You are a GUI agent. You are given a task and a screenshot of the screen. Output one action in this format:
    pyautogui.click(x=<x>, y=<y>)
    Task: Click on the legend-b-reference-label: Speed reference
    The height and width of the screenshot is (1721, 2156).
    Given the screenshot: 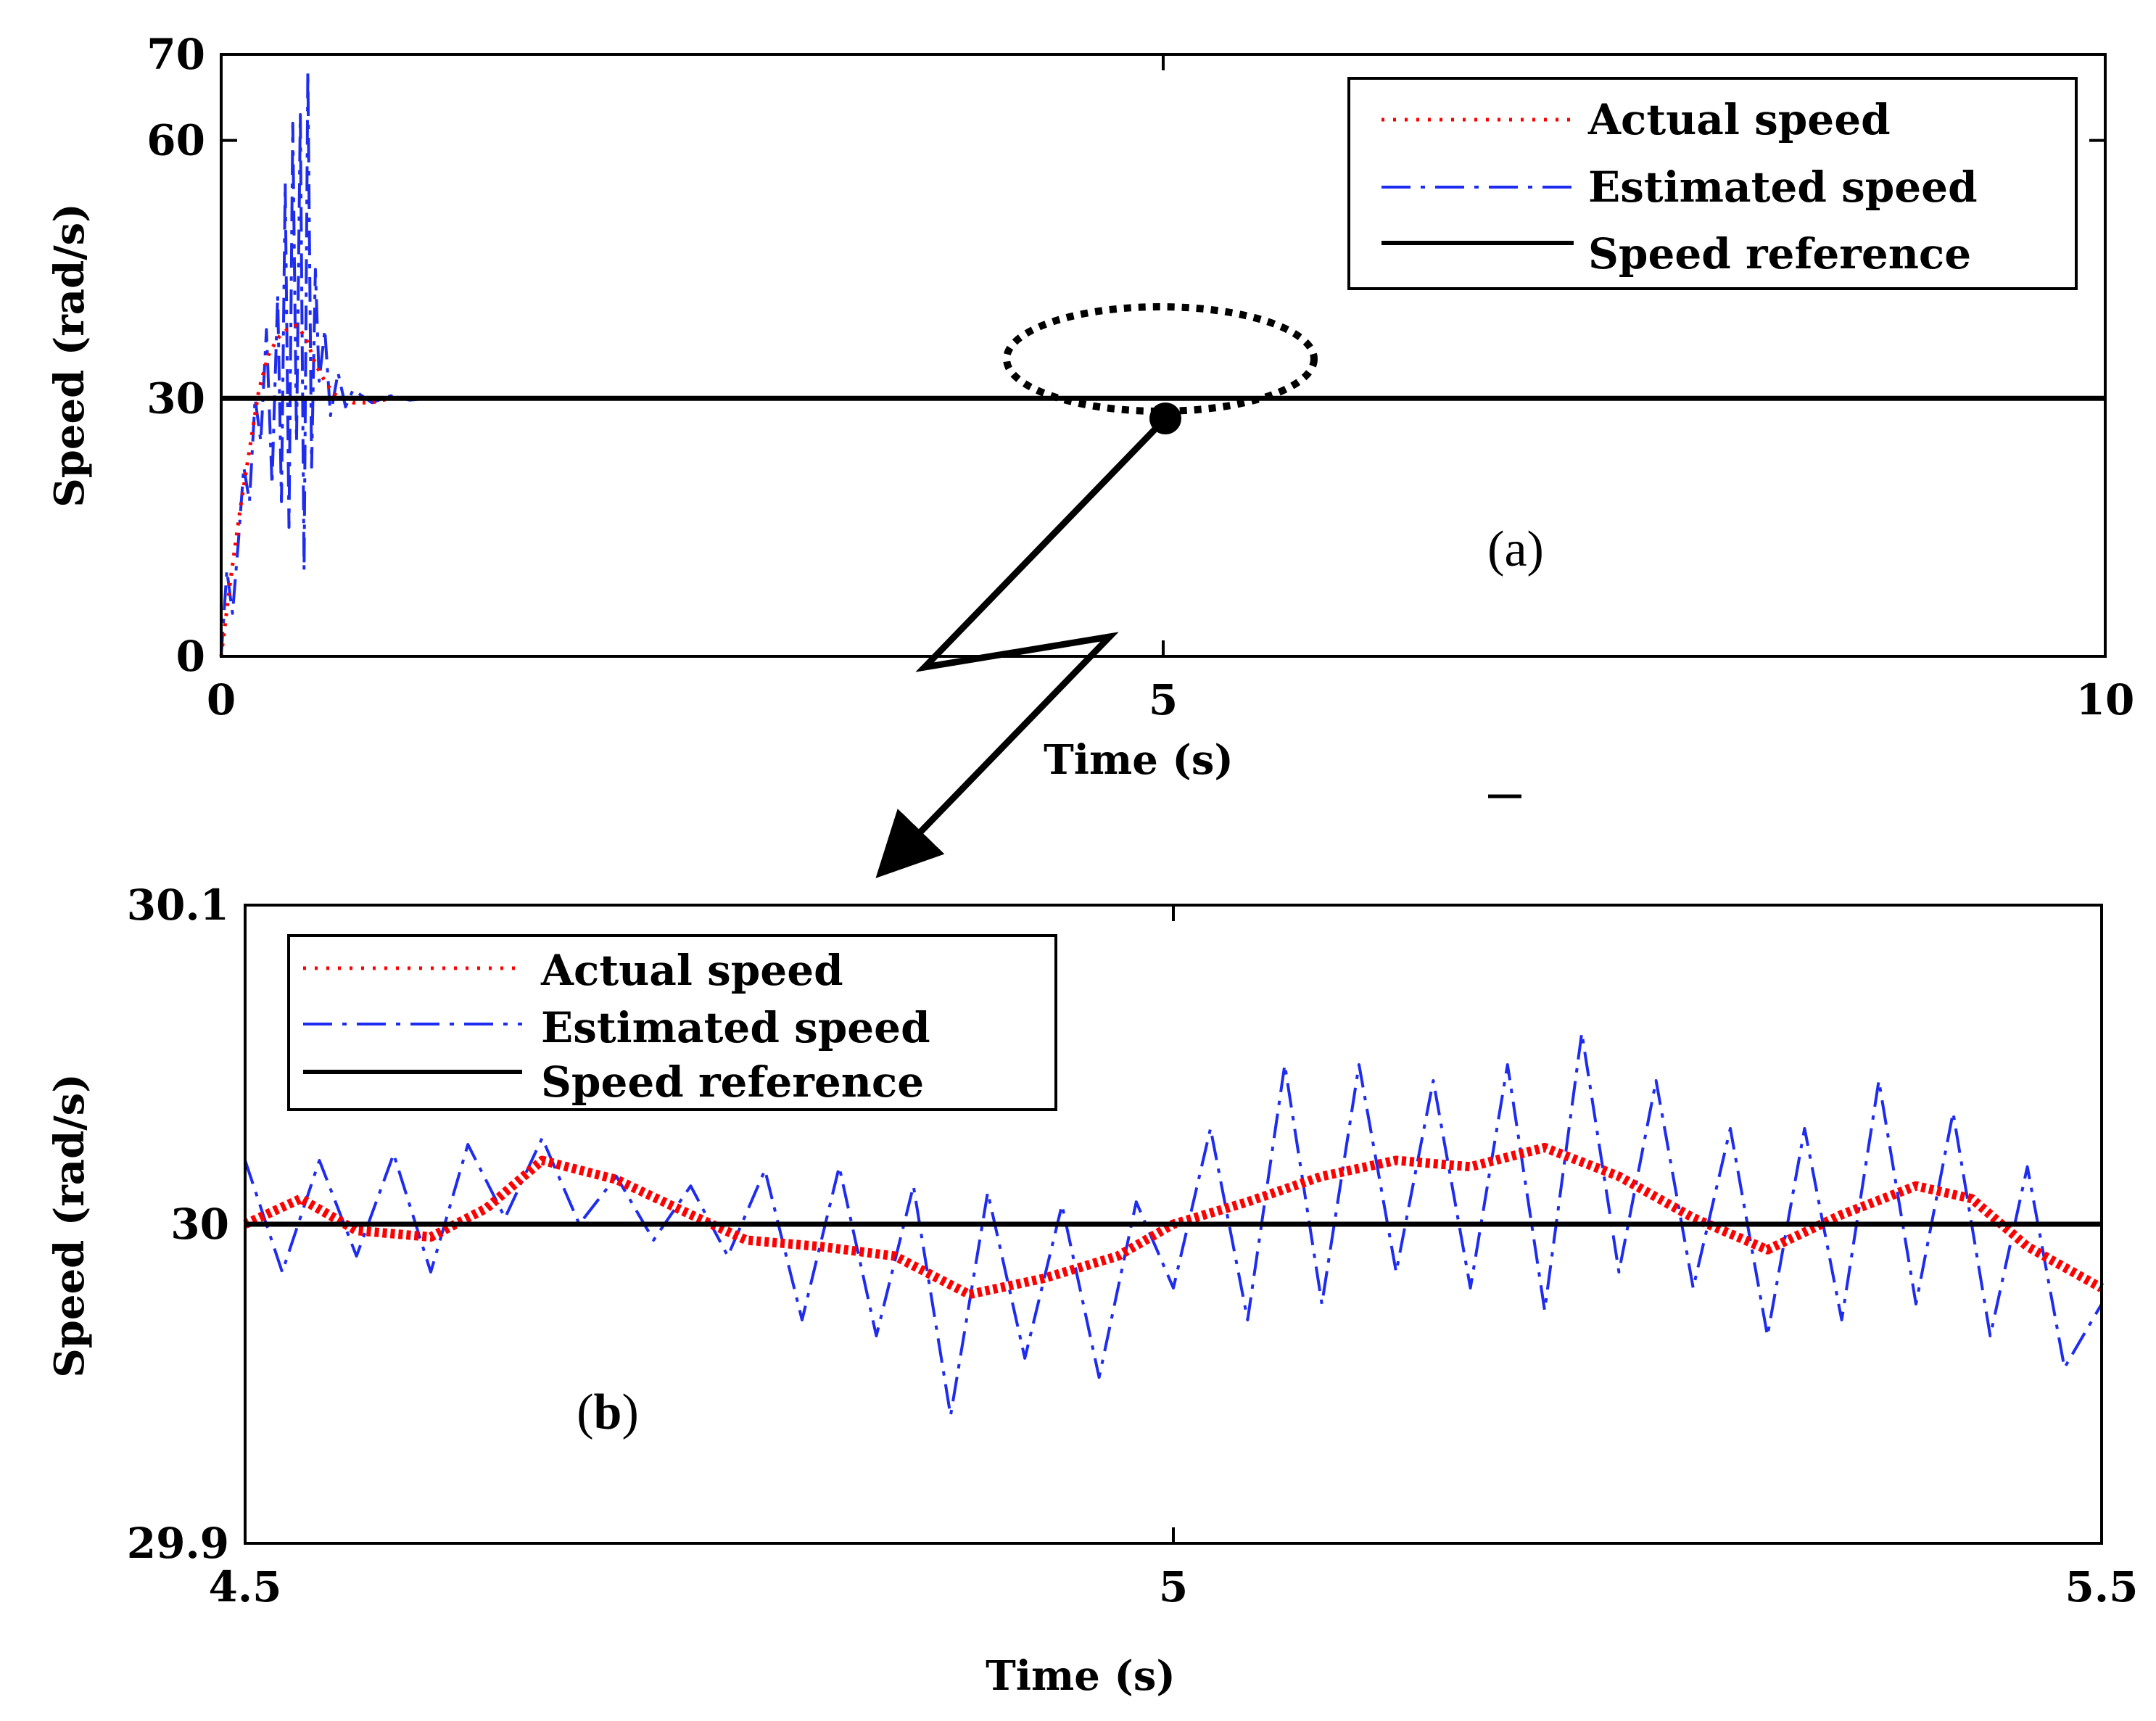 What is the action you would take?
    pyautogui.click(x=732, y=1082)
    